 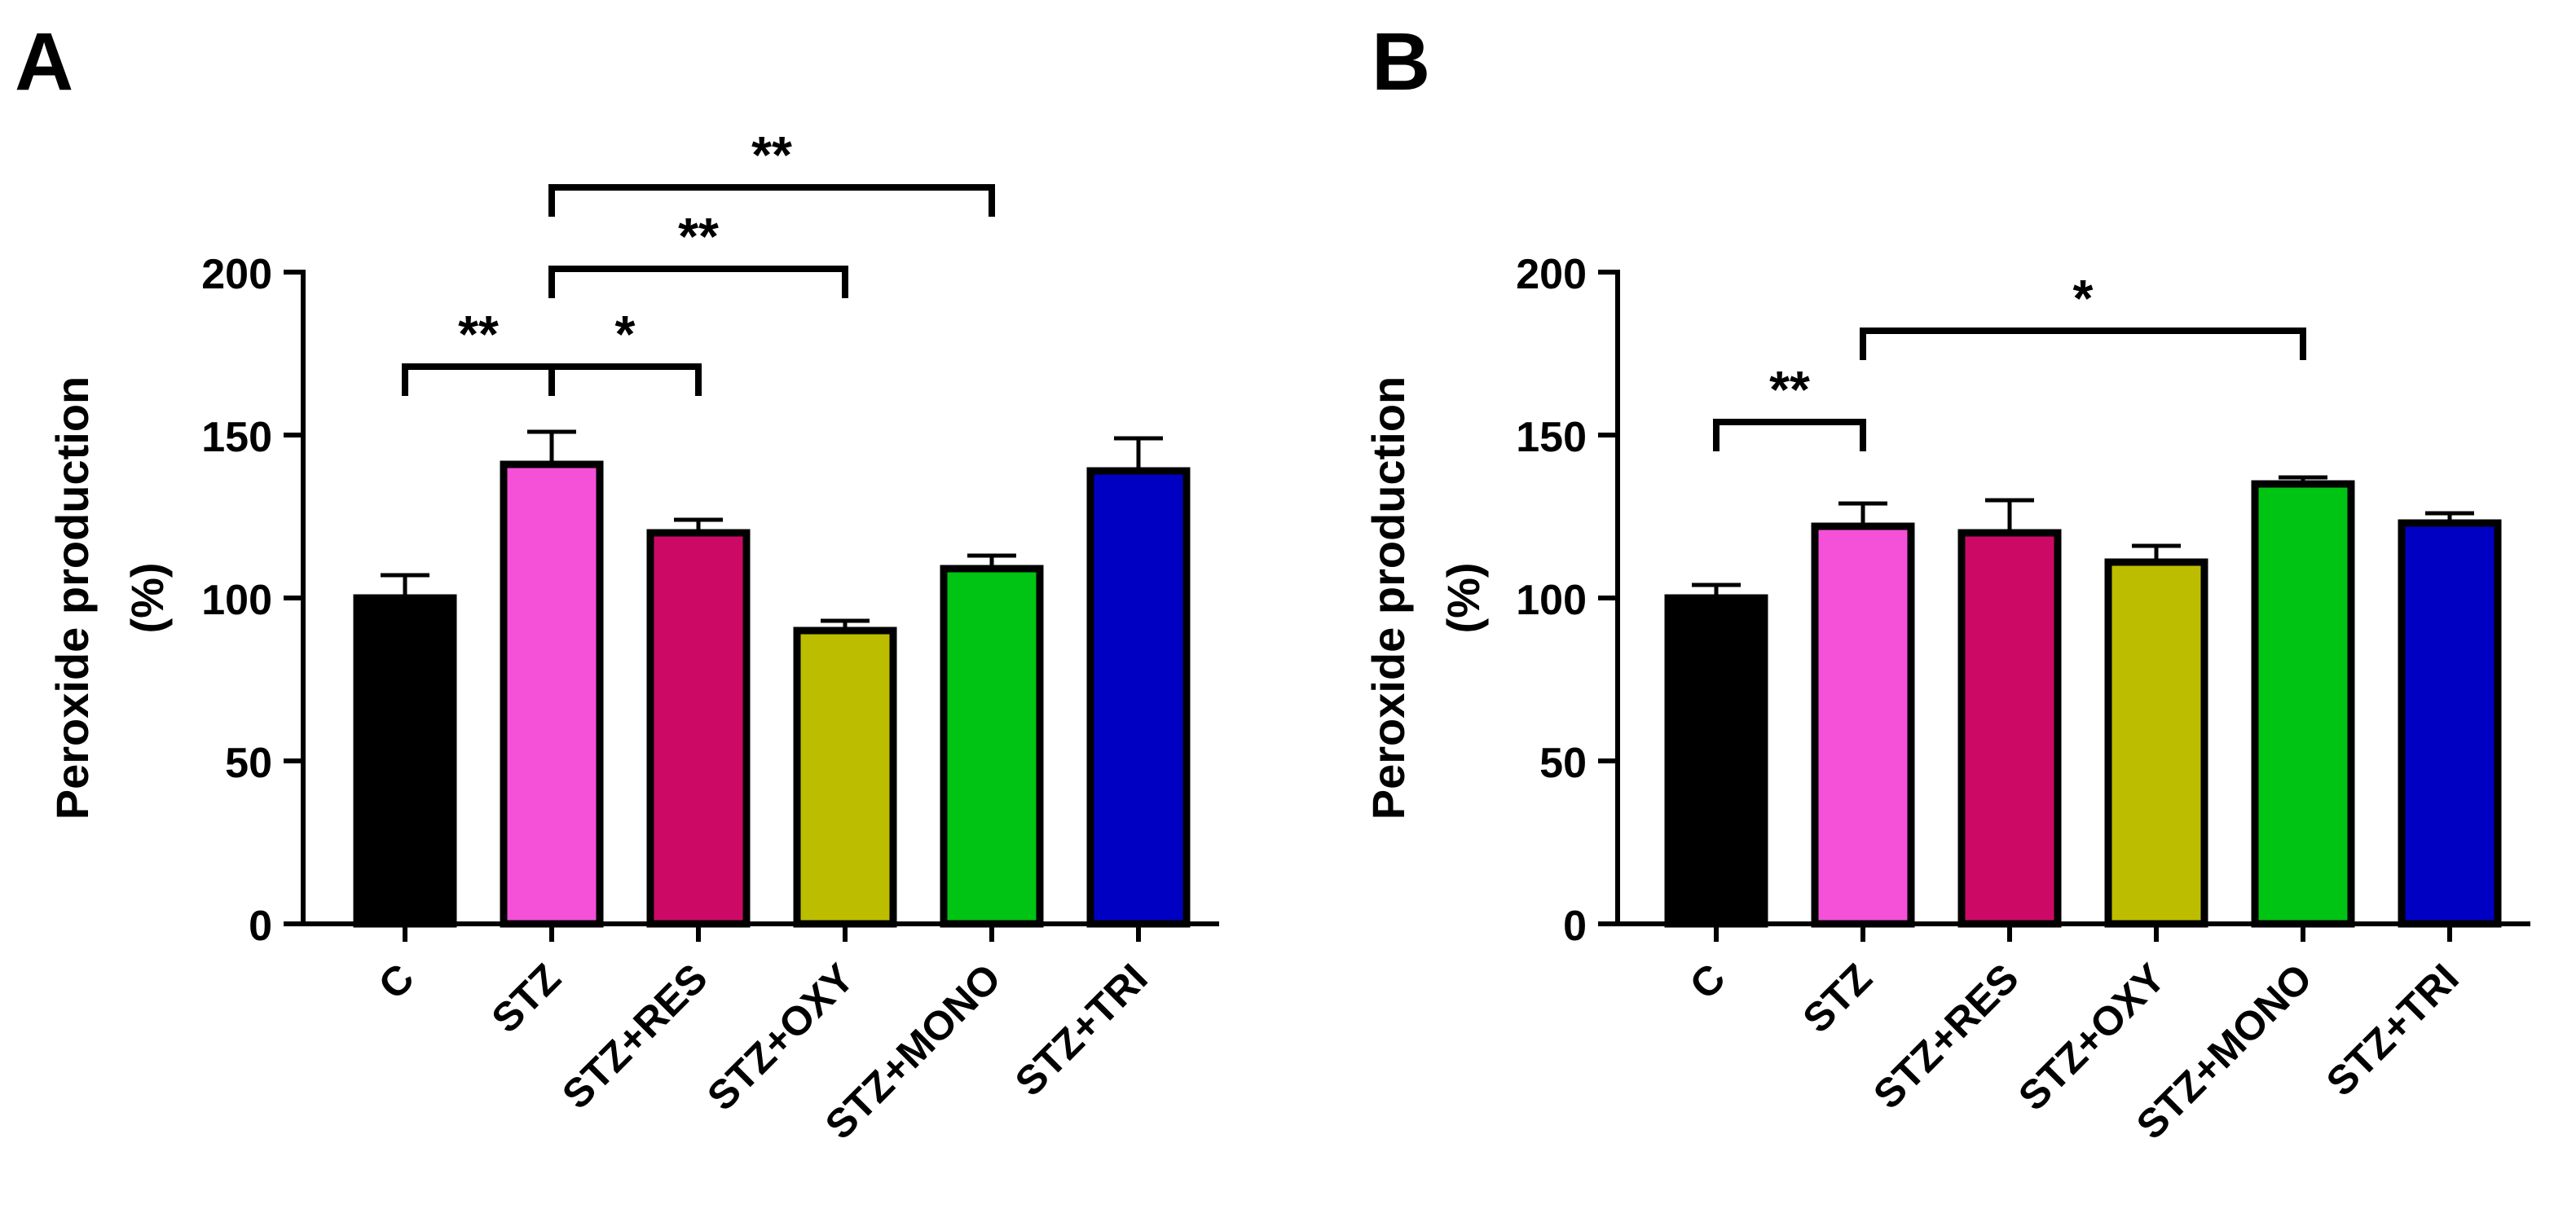 What do you see at coordinates (1401, 62) in the screenshot?
I see `panel-label: B` at bounding box center [1401, 62].